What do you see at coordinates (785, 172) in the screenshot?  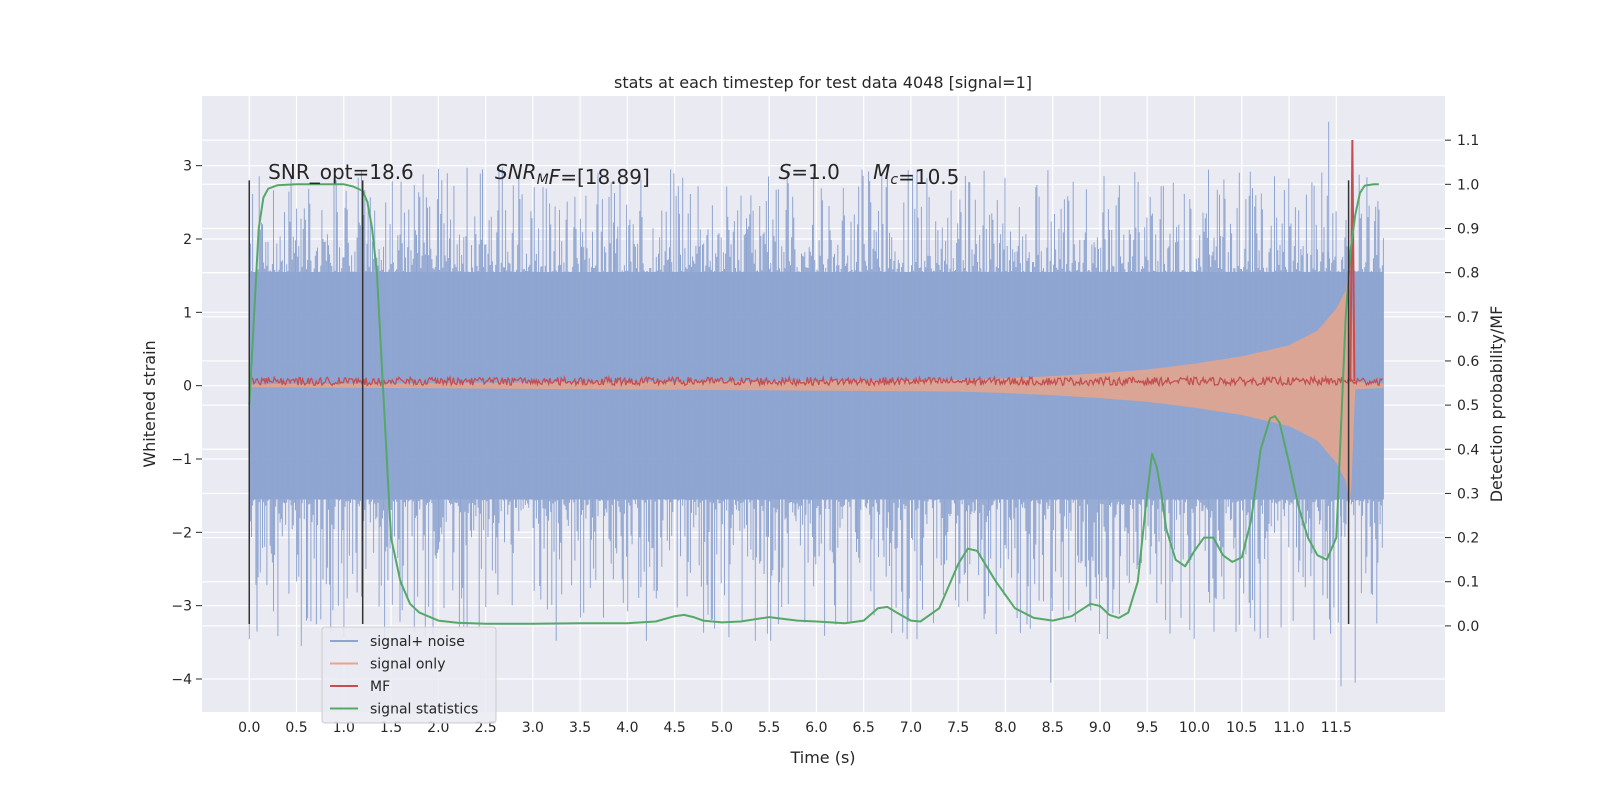 I see `annotation-part: S` at bounding box center [785, 172].